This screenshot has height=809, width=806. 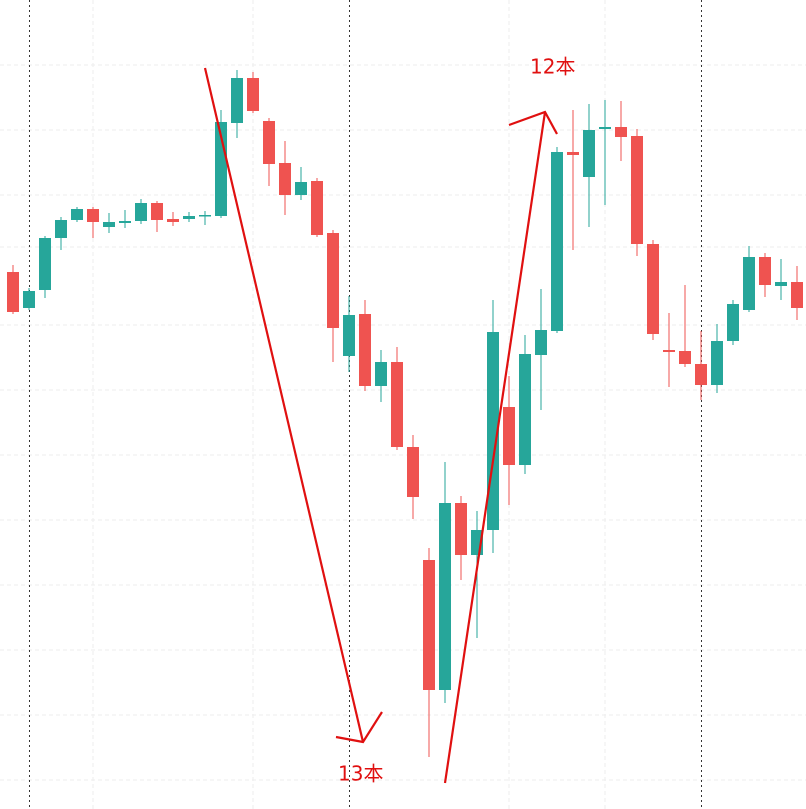 I want to click on annotation: 13本, so click(x=360, y=774).